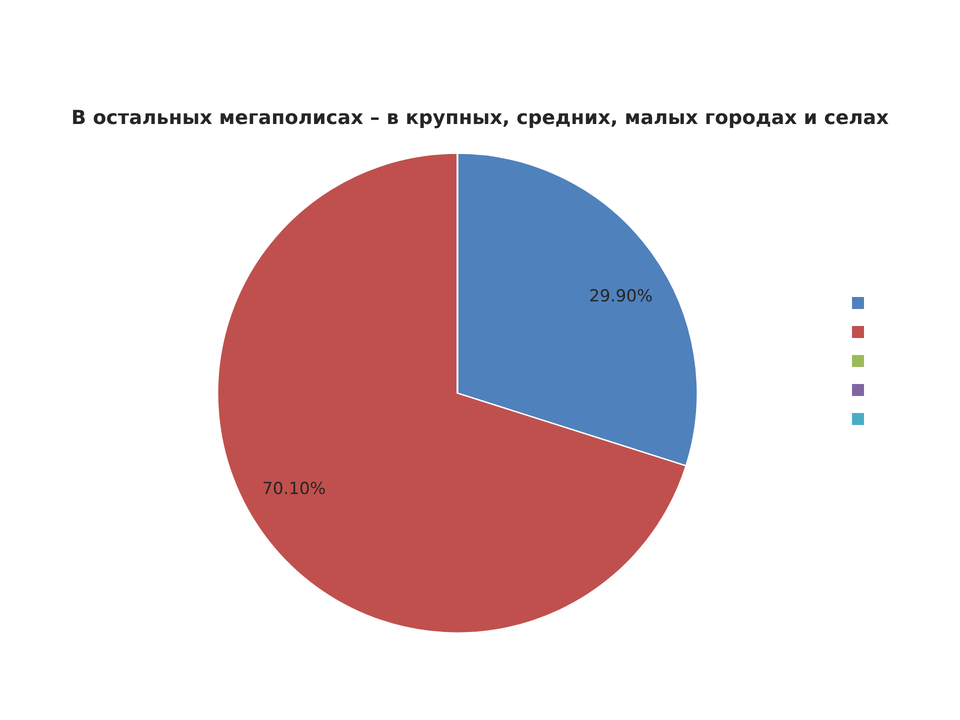 The image size is (960, 720). Describe the element at coordinates (294, 488) in the screenshot. I see `data-label: 70.10%` at that location.